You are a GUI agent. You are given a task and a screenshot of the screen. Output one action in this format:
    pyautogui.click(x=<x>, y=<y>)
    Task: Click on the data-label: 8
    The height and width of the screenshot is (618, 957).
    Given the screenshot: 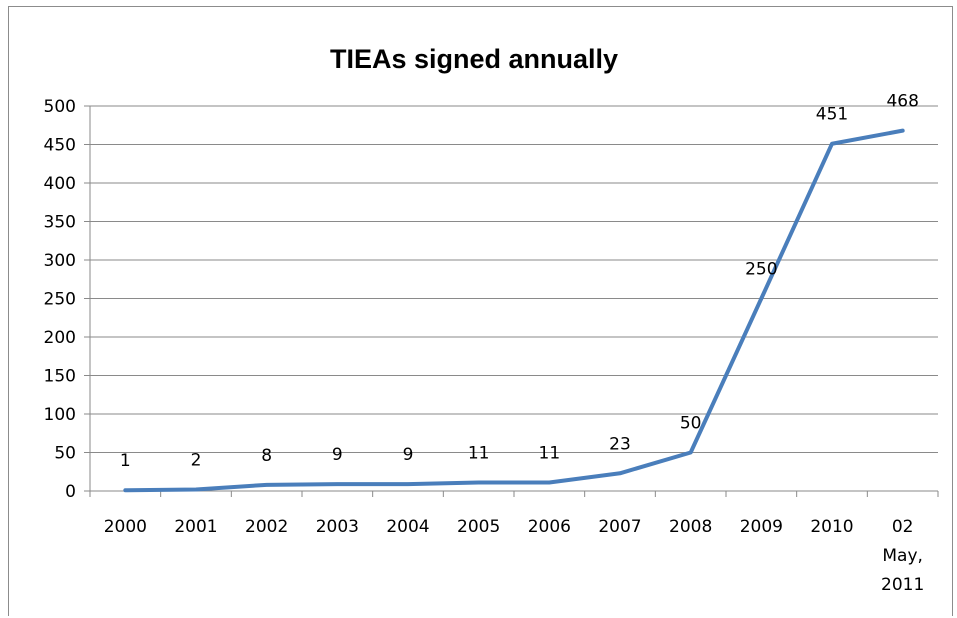 What is the action you would take?
    pyautogui.click(x=266, y=456)
    